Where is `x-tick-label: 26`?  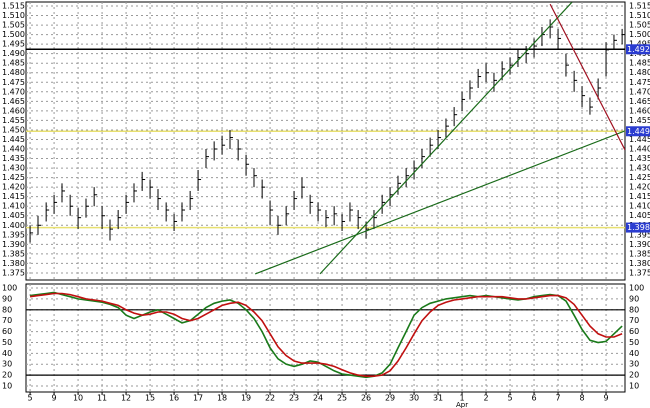
x-tick-label: 26 is located at coordinates (366, 398).